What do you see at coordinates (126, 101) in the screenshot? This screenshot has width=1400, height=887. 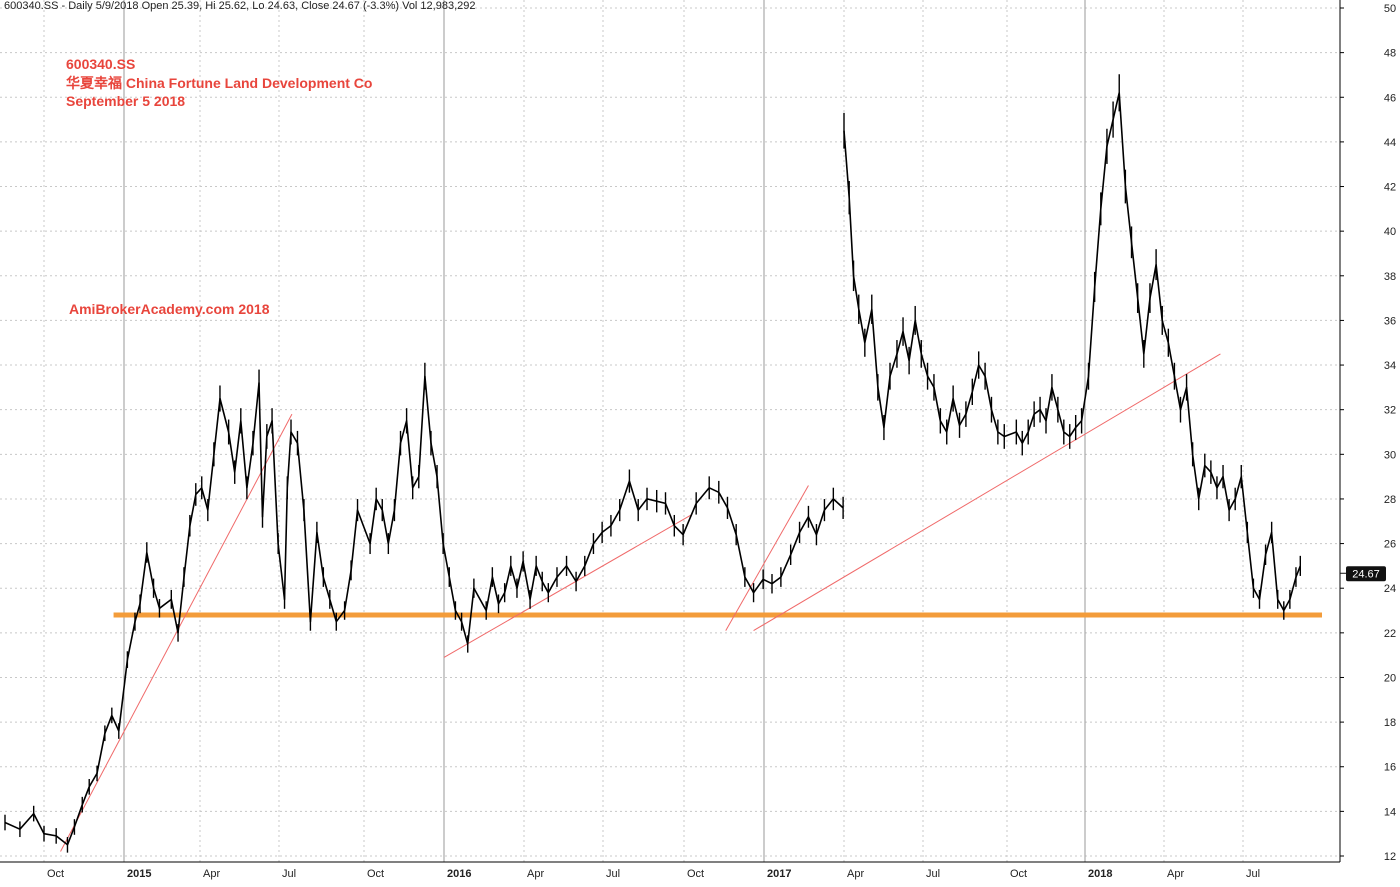 I see `date-annotation: September 5 2018` at bounding box center [126, 101].